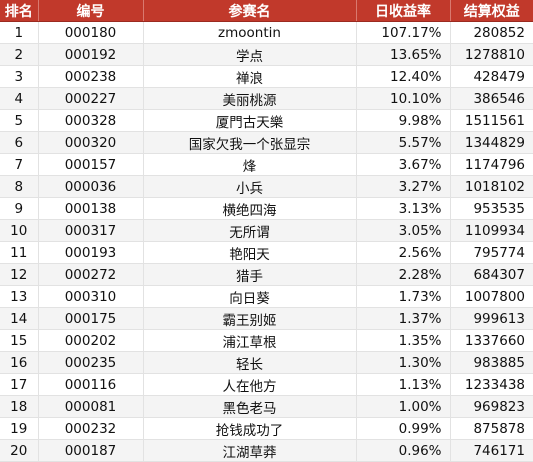 Image resolution: width=533 pixels, height=462 pixels. What do you see at coordinates (250, 318) in the screenshot?
I see `participant-name-cell: 霸王别姬` at bounding box center [250, 318].